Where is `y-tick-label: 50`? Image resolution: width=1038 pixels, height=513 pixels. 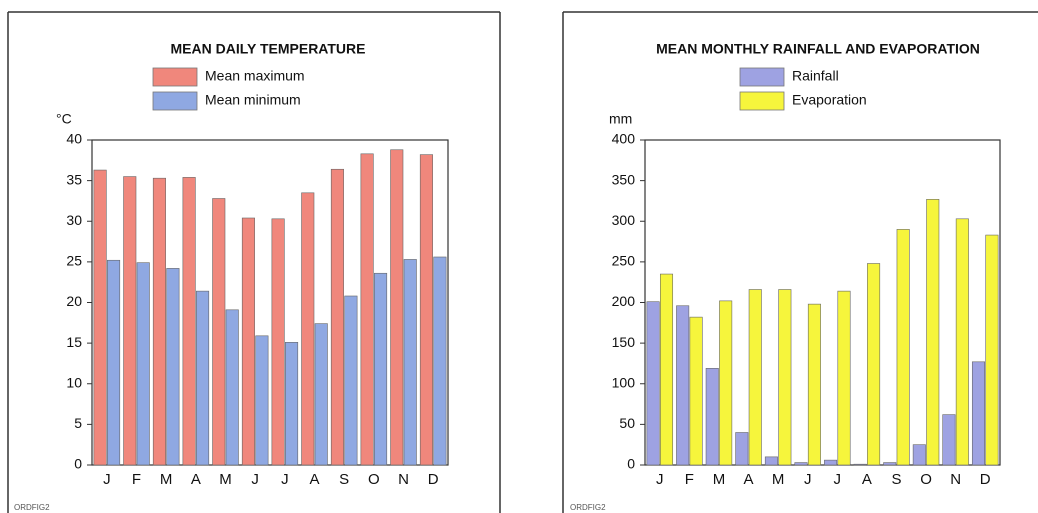
y-tick-label: 50 is located at coordinates (627, 423).